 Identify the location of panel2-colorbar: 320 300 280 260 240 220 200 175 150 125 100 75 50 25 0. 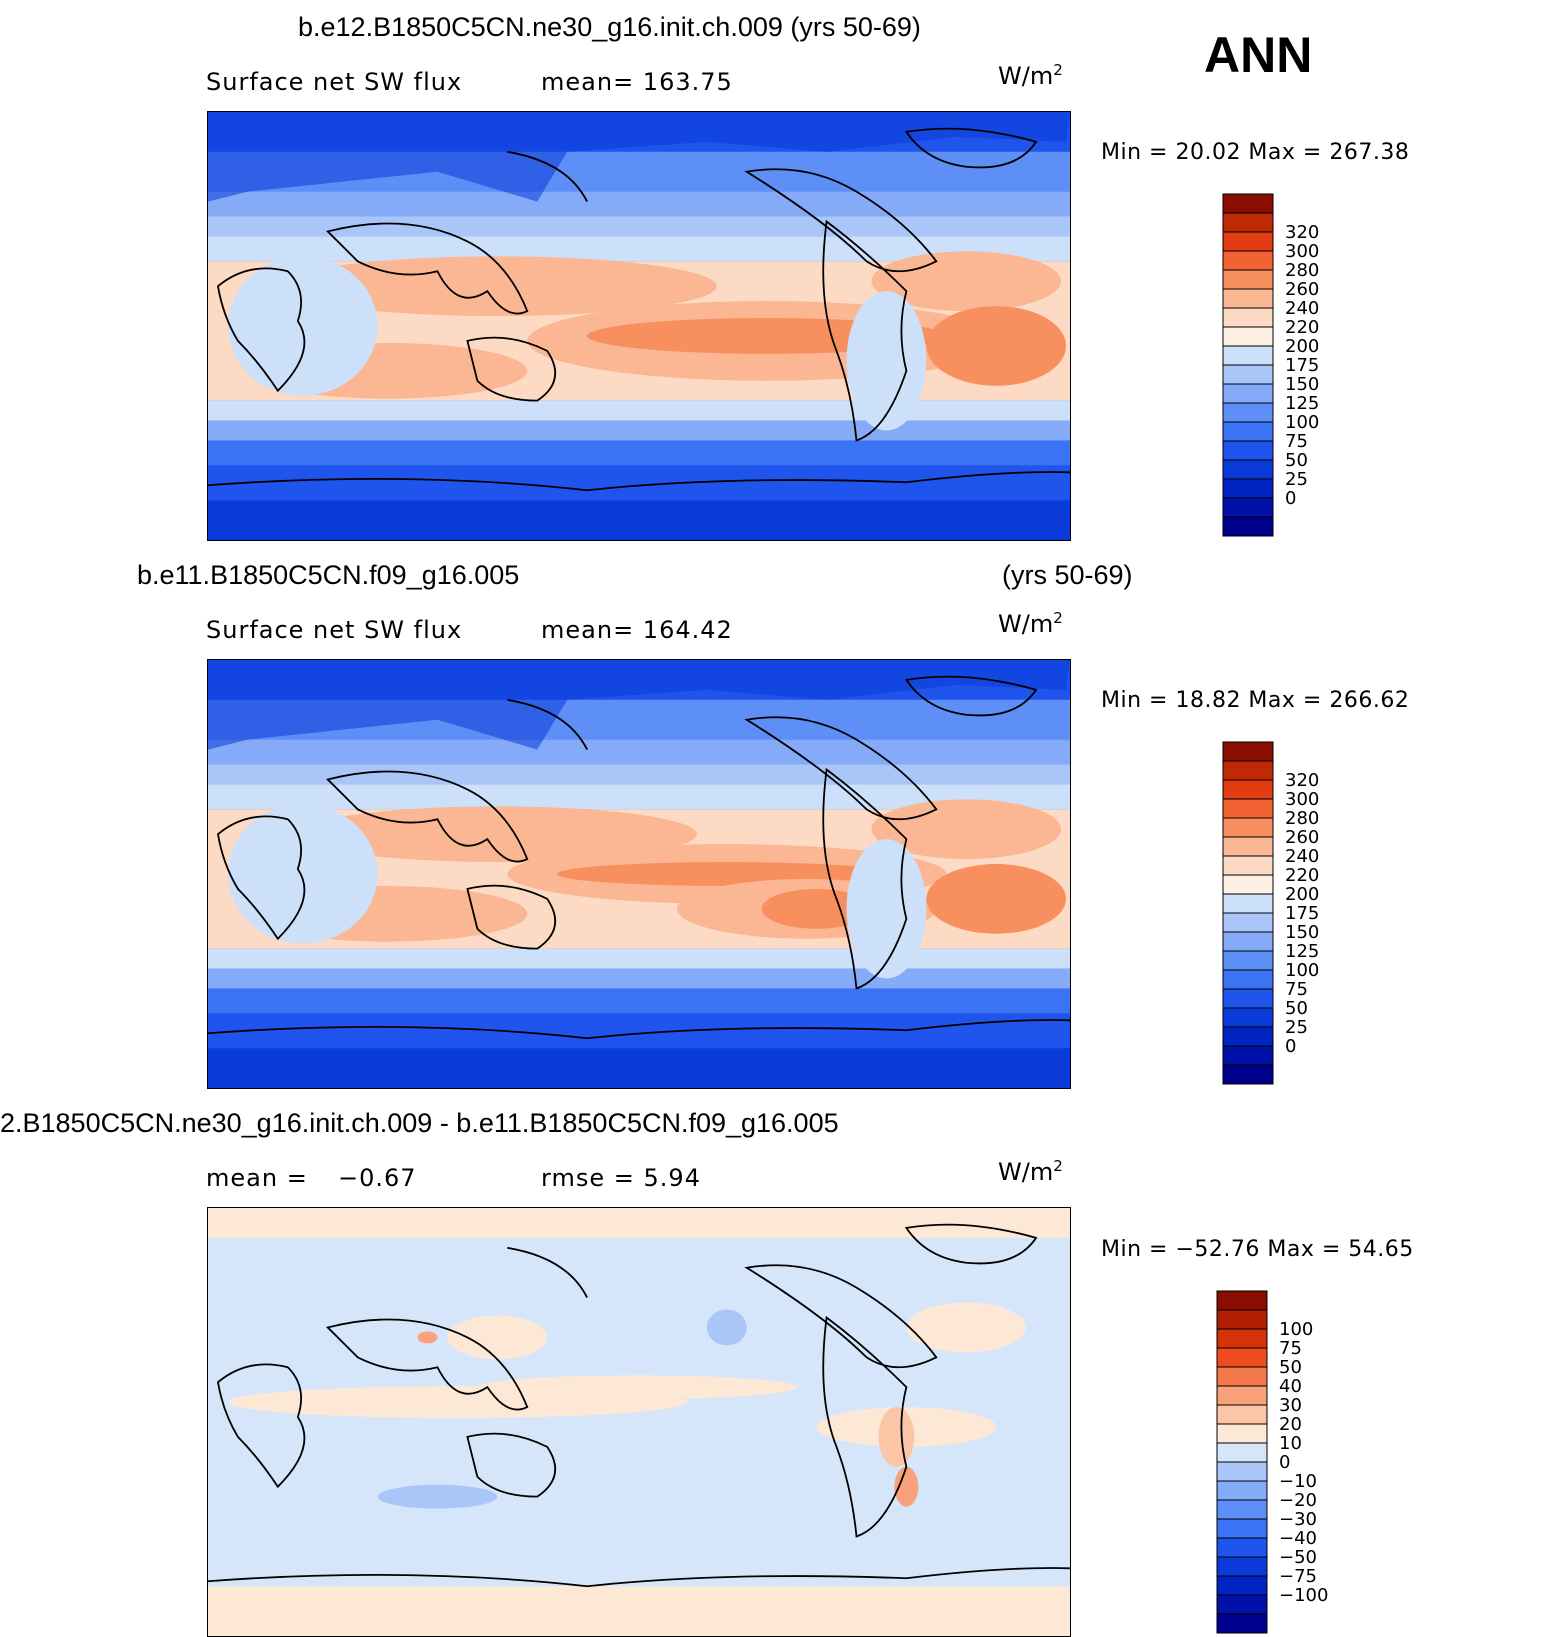
(1287, 913).